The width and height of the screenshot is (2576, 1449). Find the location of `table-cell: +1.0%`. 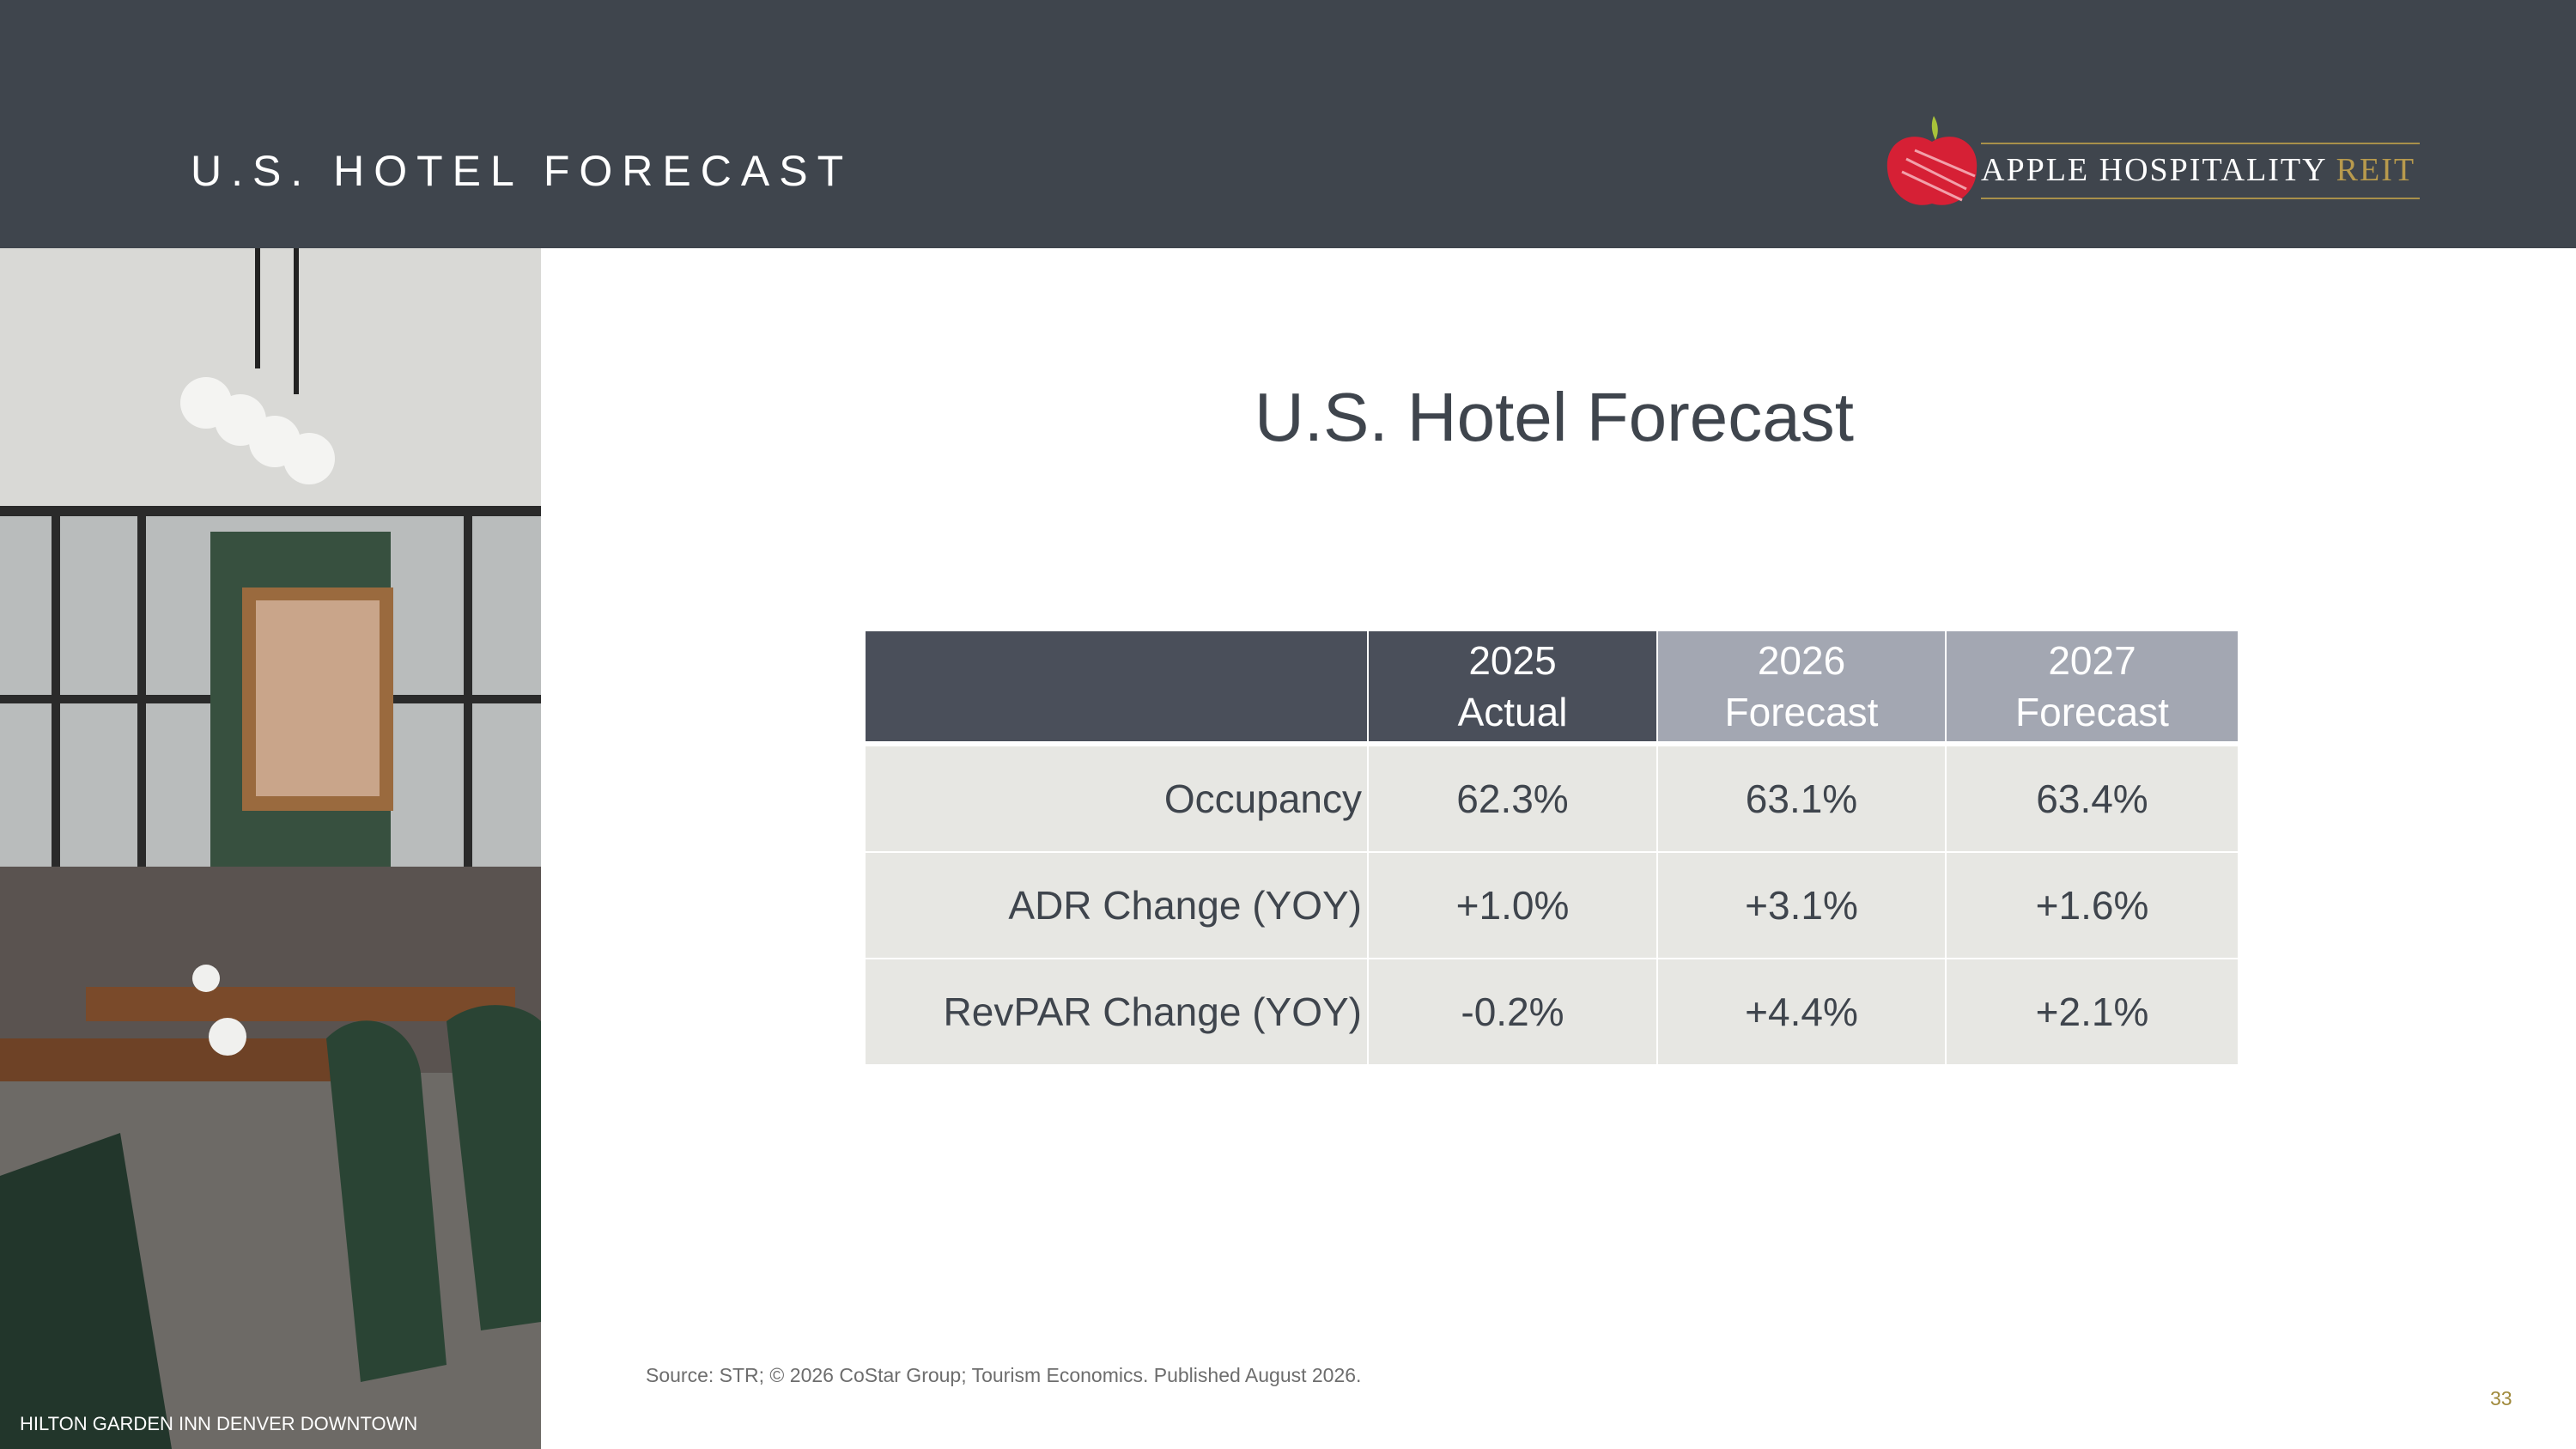

table-cell: +1.0% is located at coordinates (1513, 905).